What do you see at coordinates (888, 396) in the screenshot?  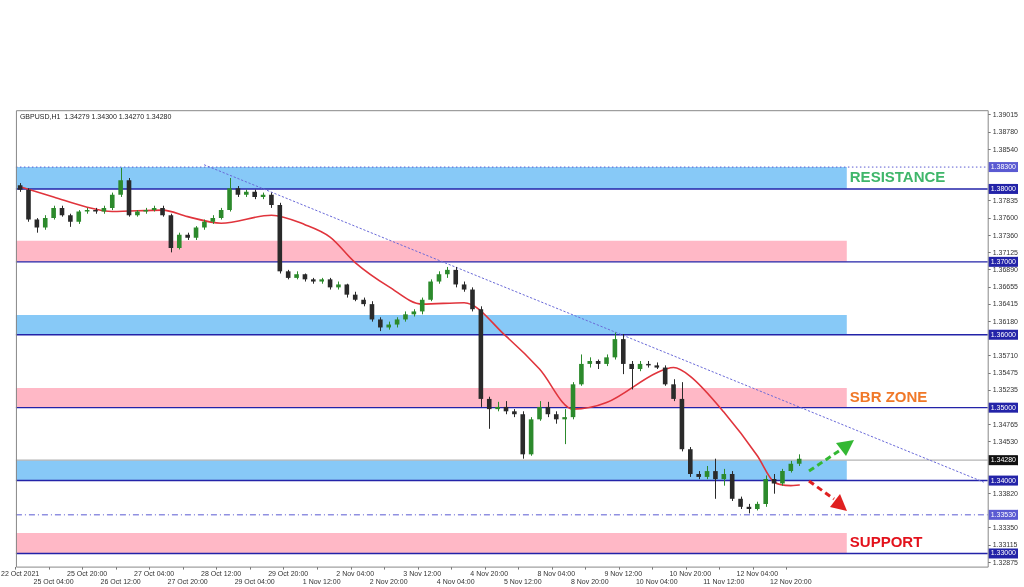 I see `band-label: SBR ZONE` at bounding box center [888, 396].